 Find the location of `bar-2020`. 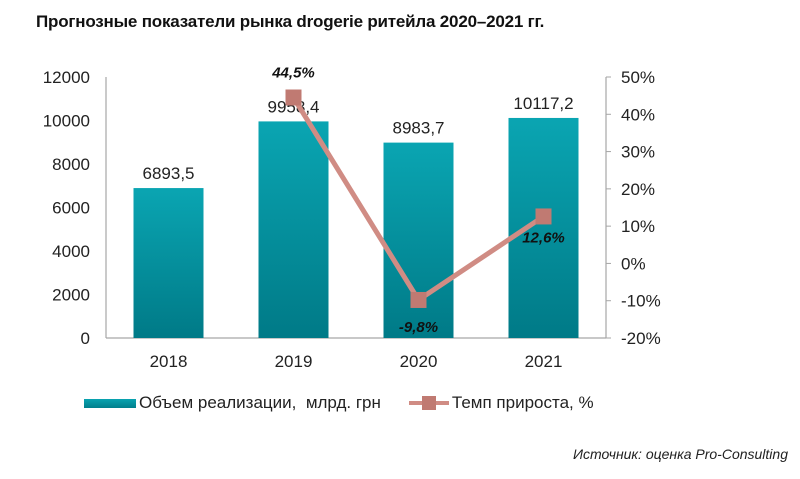

bar-2020 is located at coordinates (418, 240).